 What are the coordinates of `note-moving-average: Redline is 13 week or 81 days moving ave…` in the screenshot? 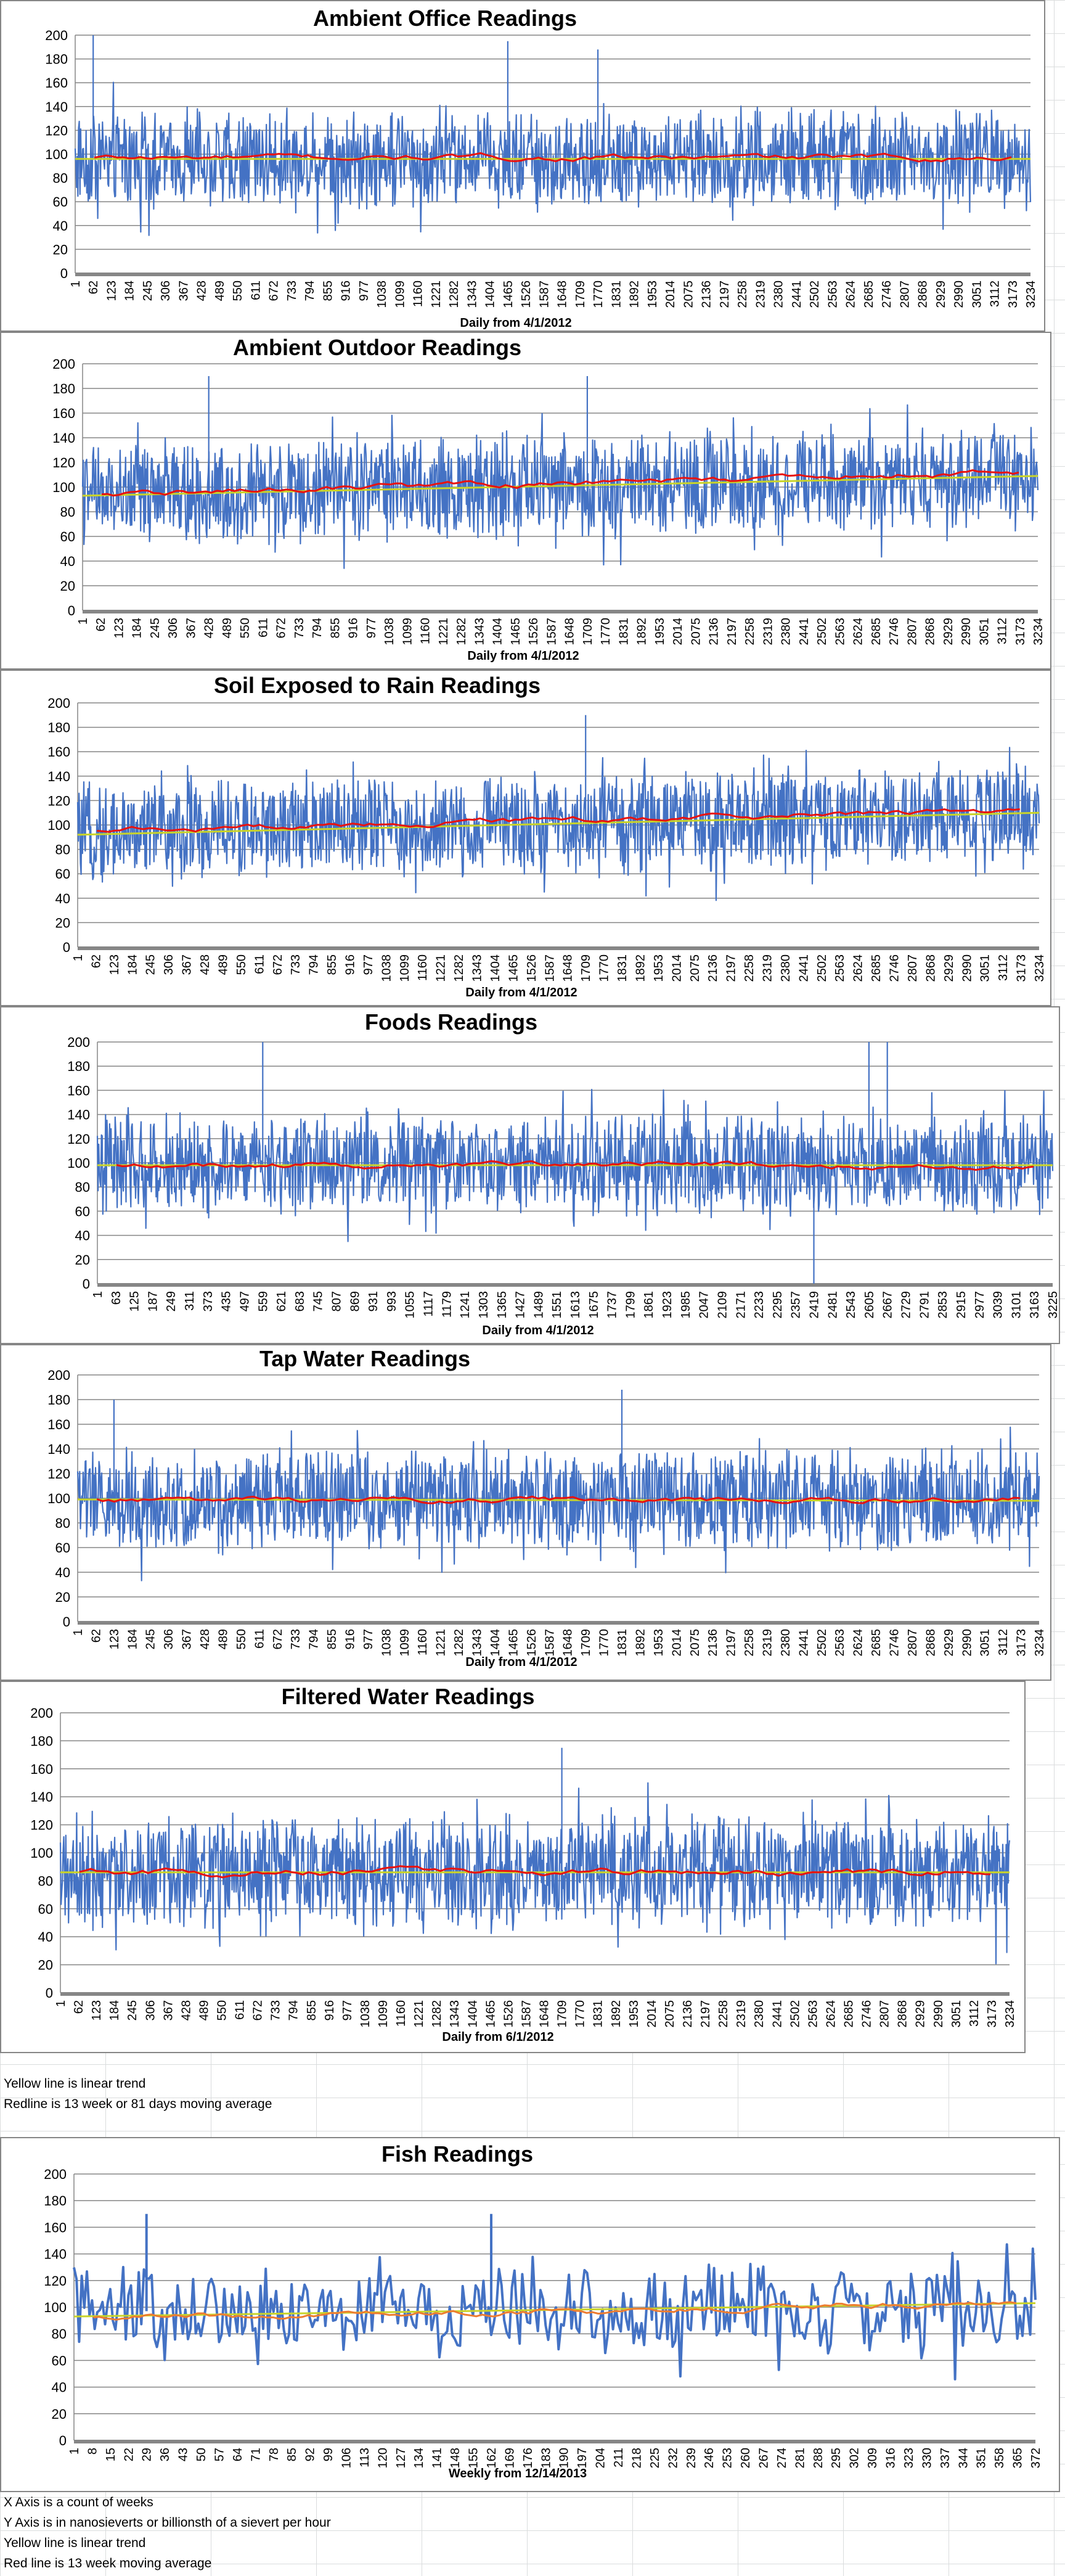 It's located at (138, 2104).